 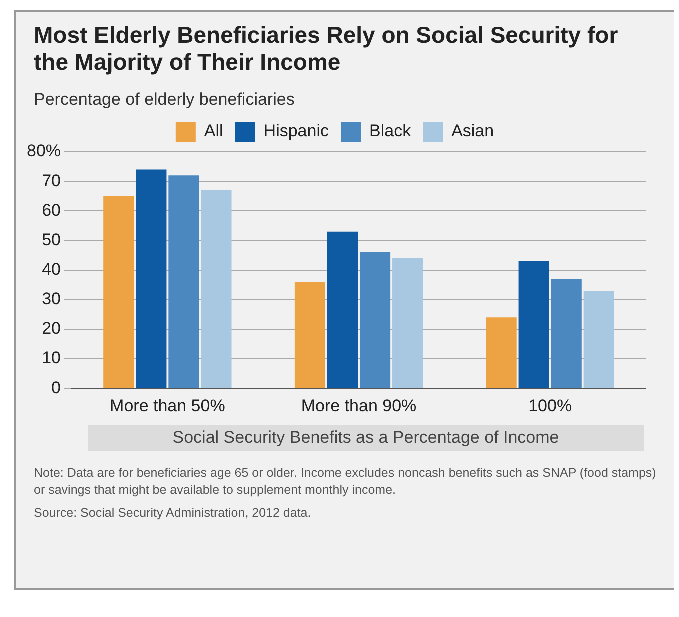 What do you see at coordinates (366, 438) in the screenshot?
I see `x-axis-title: Social Security Benefits as a Percentage of Income` at bounding box center [366, 438].